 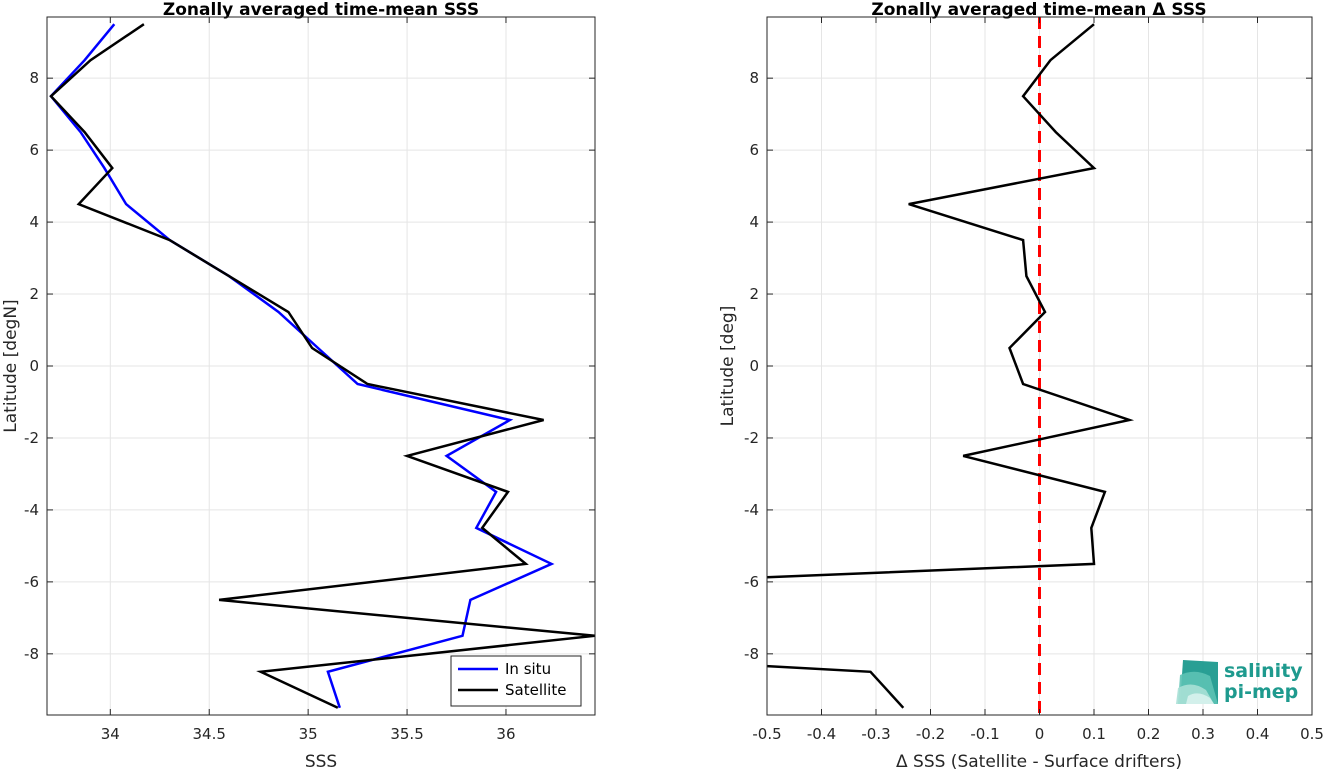 I want to click on right-series-delta-line, so click(x=836, y=686).